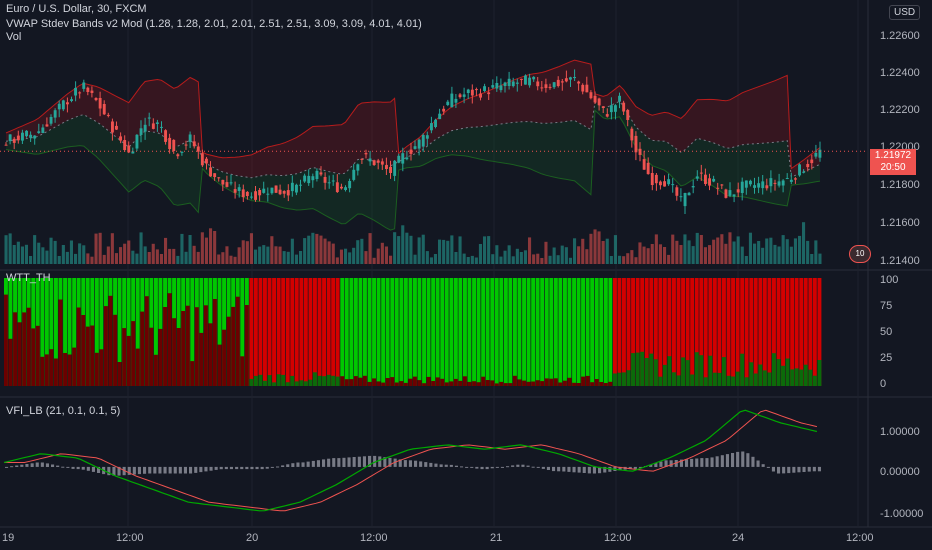 This screenshot has height=550, width=932. Describe the element at coordinates (14, 37) in the screenshot. I see `volume-label: Vol` at that location.